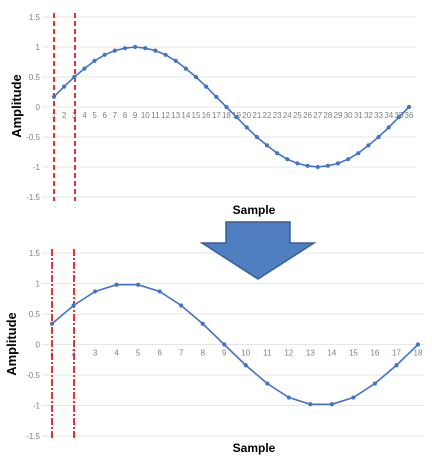 The height and width of the screenshot is (456, 432). I want to click on x-tick-label: 26, so click(307, 115).